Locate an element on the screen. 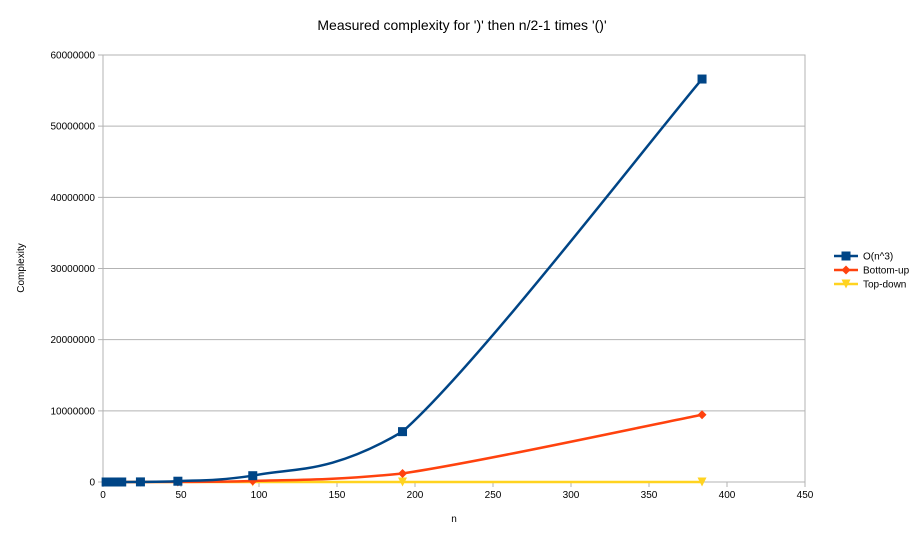 The height and width of the screenshot is (541, 924). legend-item: Top-down is located at coordinates (870, 285).